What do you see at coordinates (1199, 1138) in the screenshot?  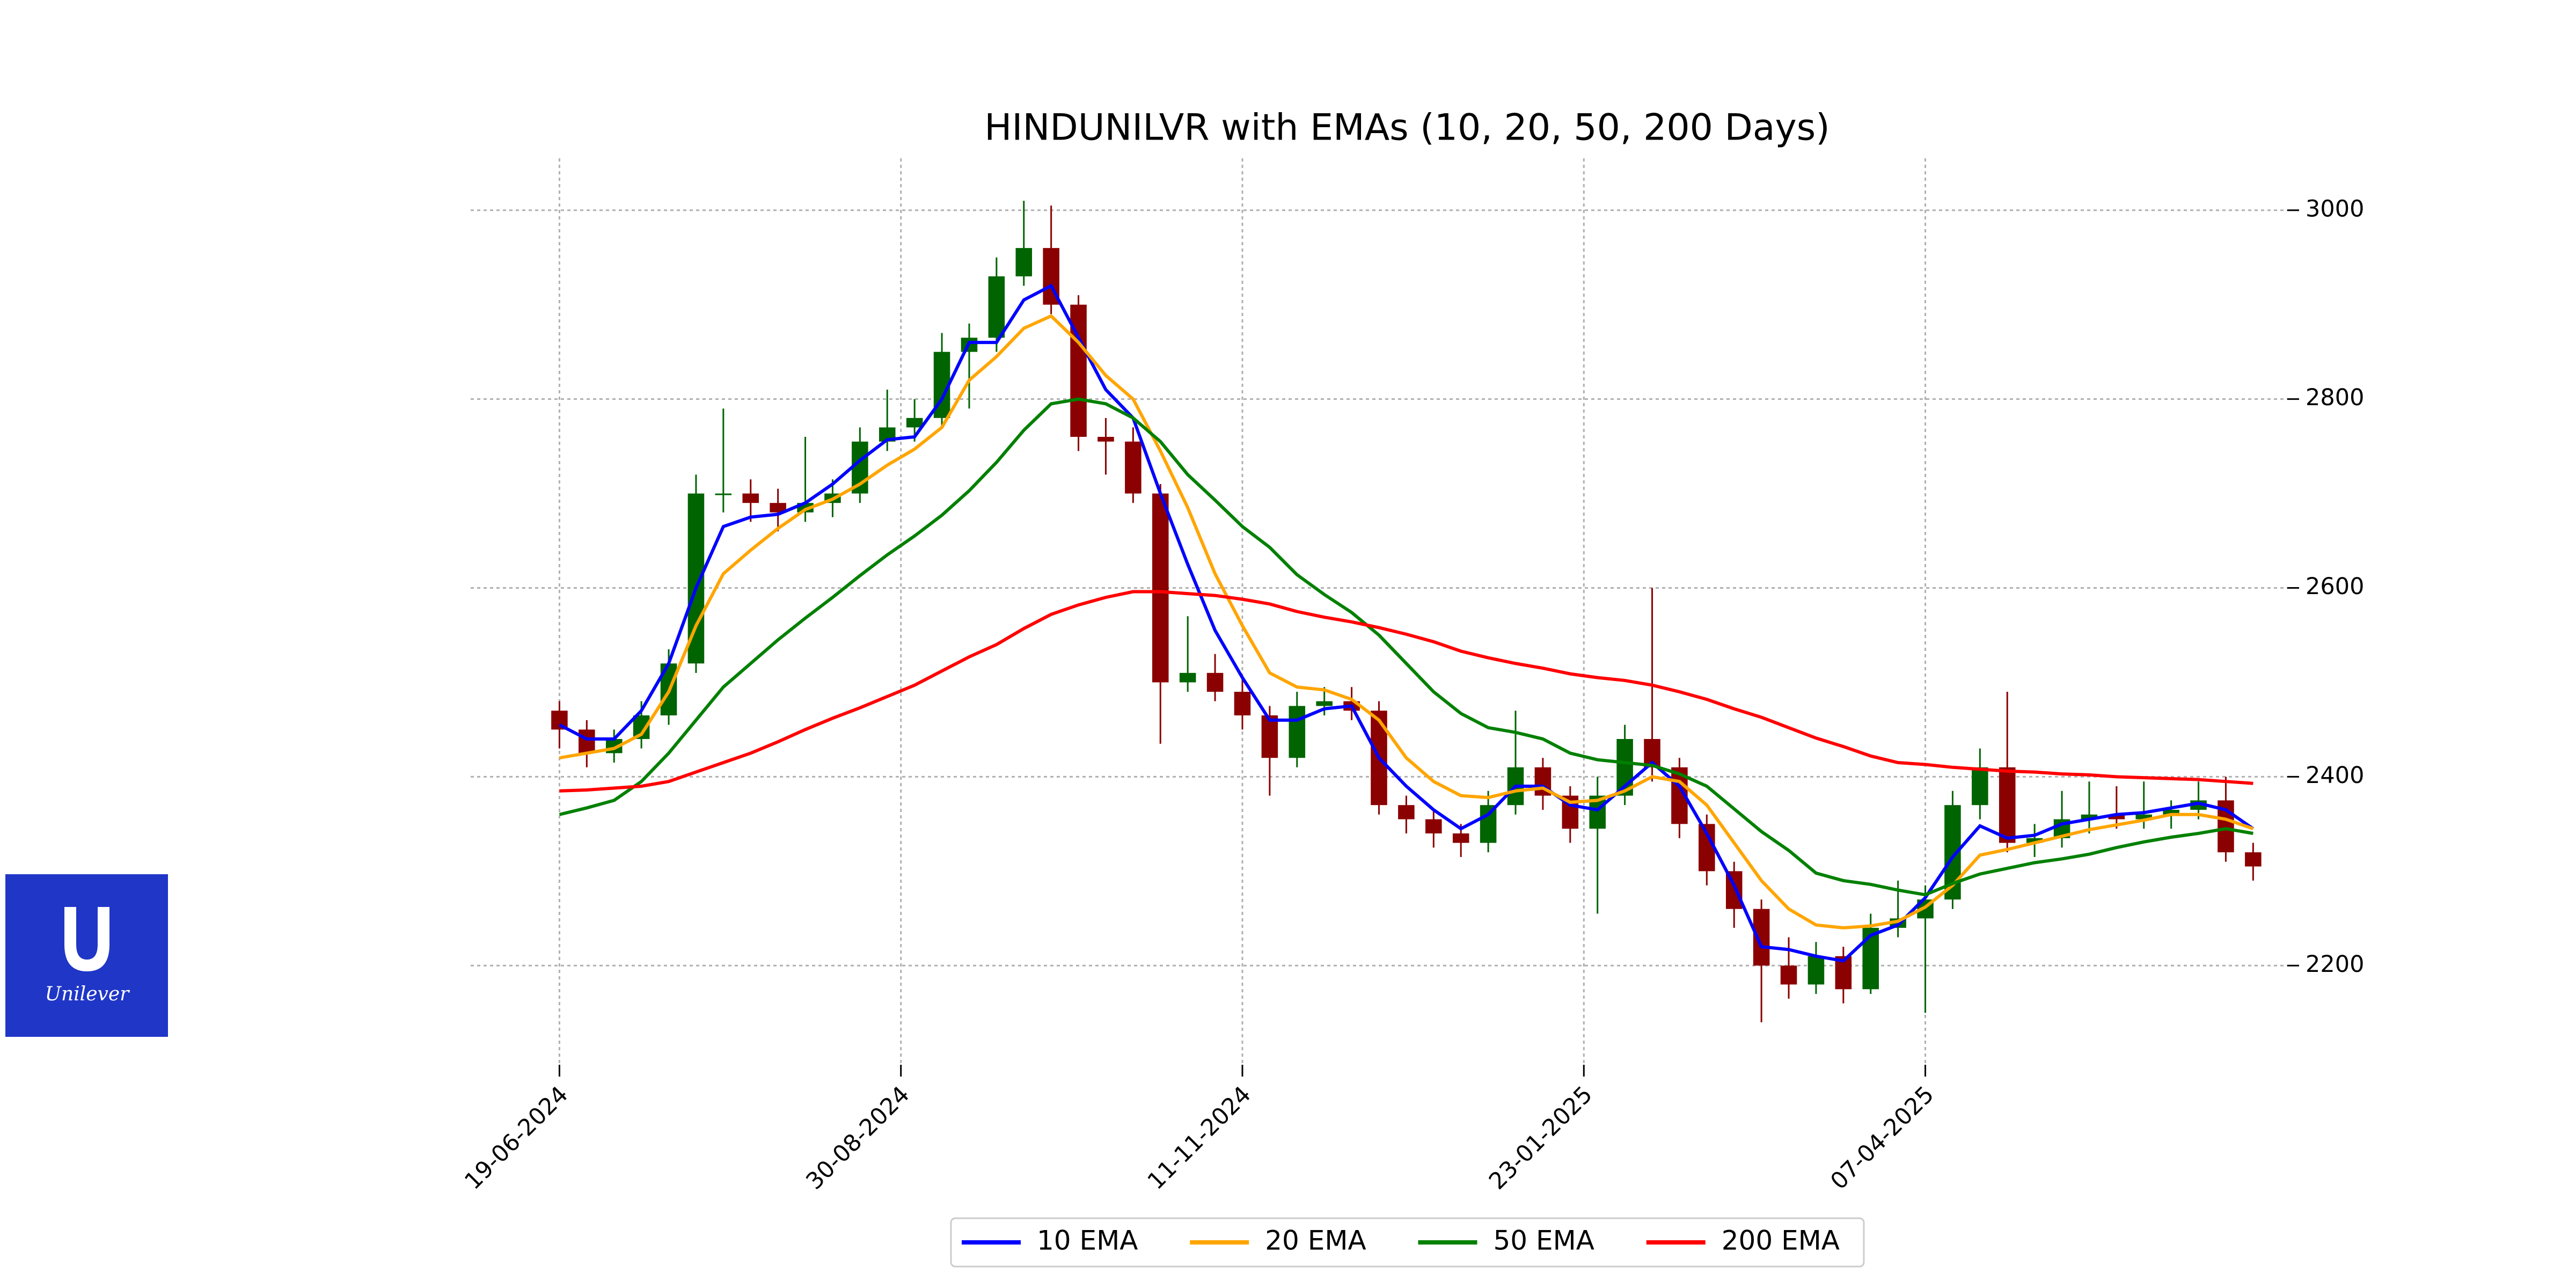 I see `x-tick-label: 11-11-2024` at bounding box center [1199, 1138].